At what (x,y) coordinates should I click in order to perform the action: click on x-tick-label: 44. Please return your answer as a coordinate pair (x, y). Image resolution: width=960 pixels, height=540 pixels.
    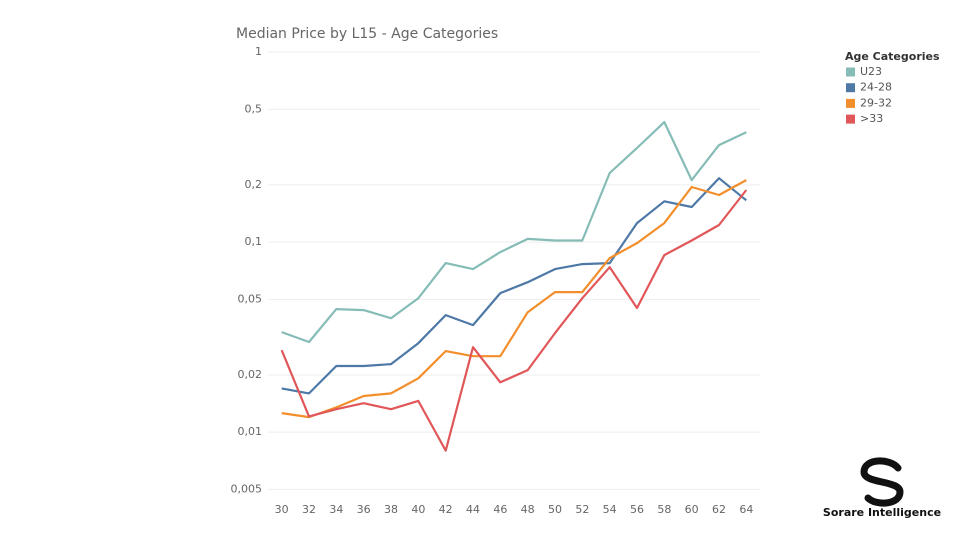
    Looking at the image, I should click on (473, 509).